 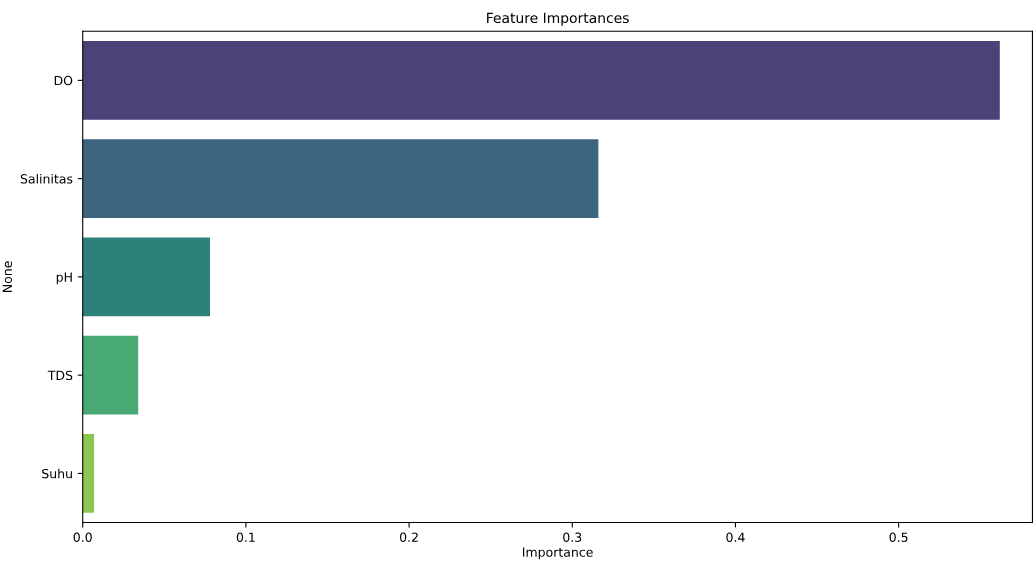 What do you see at coordinates (7, 276) in the screenshot?
I see `y-axis-title: None` at bounding box center [7, 276].